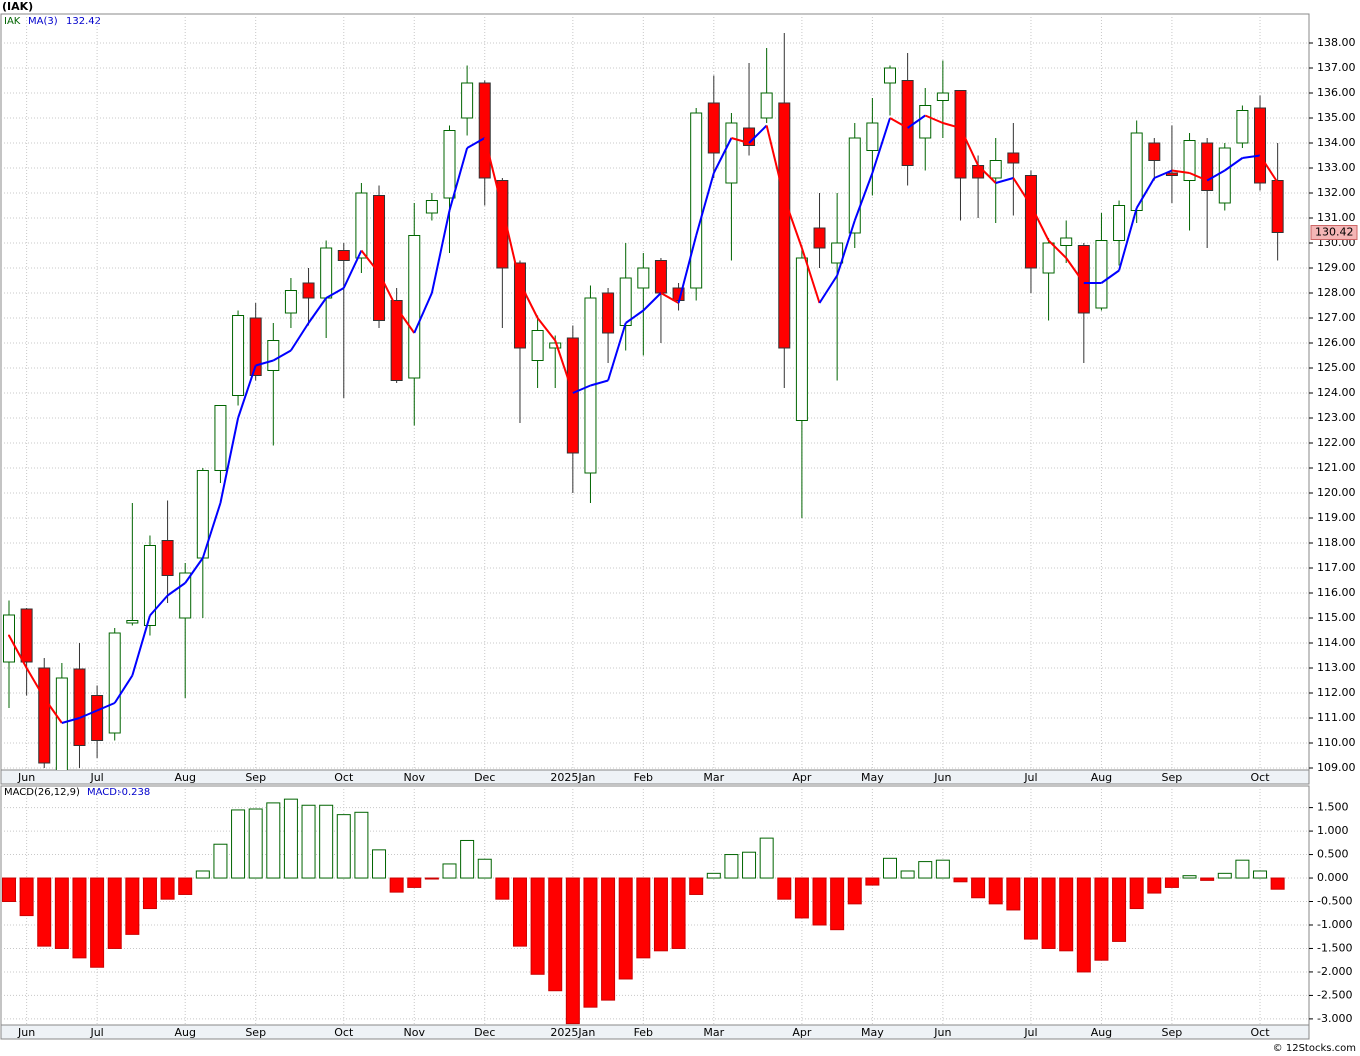  Describe the element at coordinates (572, 777) in the screenshot. I see `x-tick-label: 2025Jan` at that location.